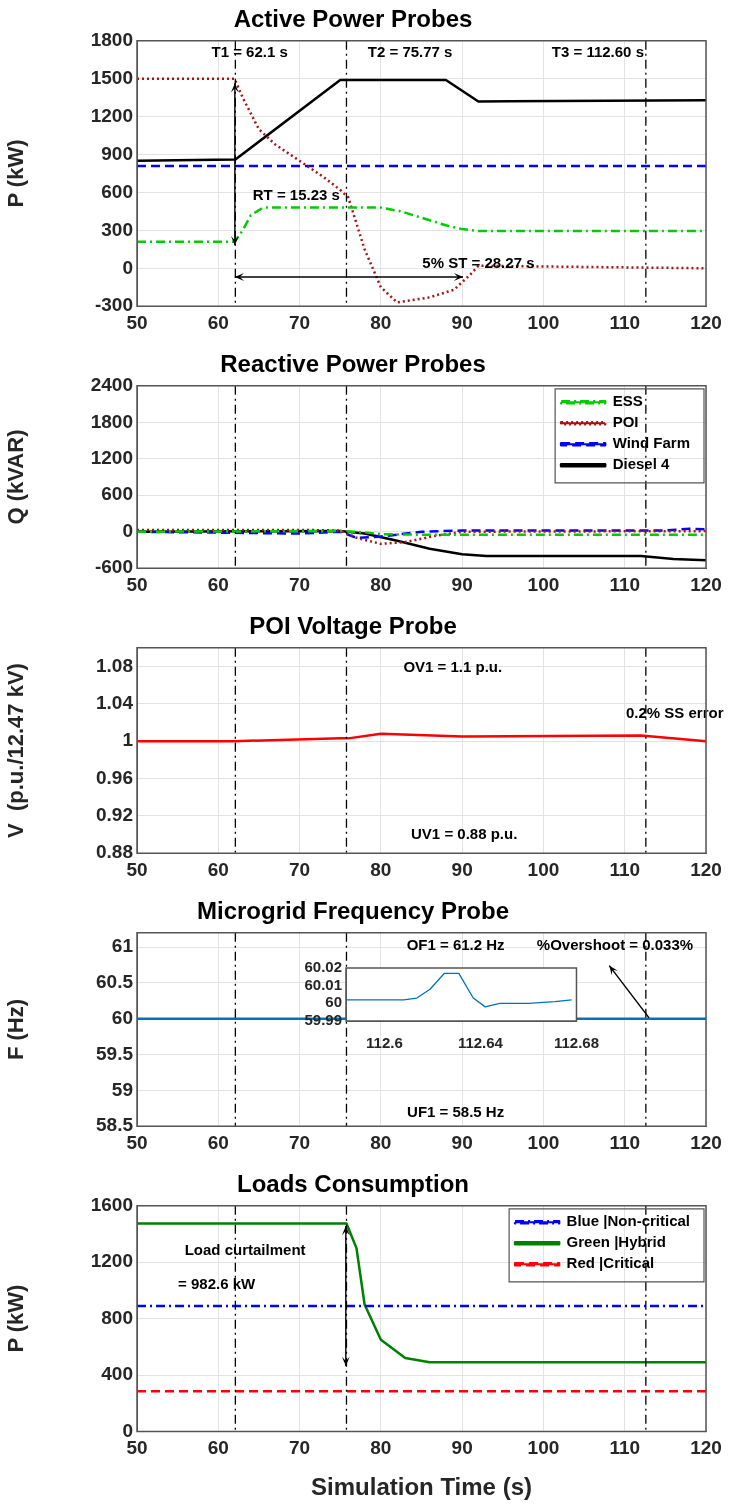 The image size is (738, 1511). I want to click on y-tick-label: 1600, so click(111, 1205).